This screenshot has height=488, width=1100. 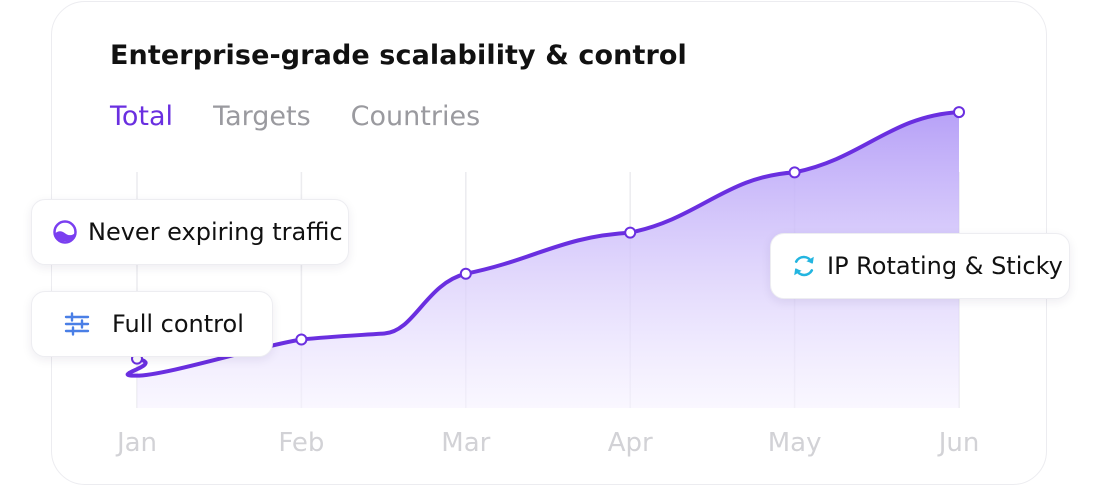 What do you see at coordinates (301, 443) in the screenshot?
I see `x-tick-label-feb: Feb` at bounding box center [301, 443].